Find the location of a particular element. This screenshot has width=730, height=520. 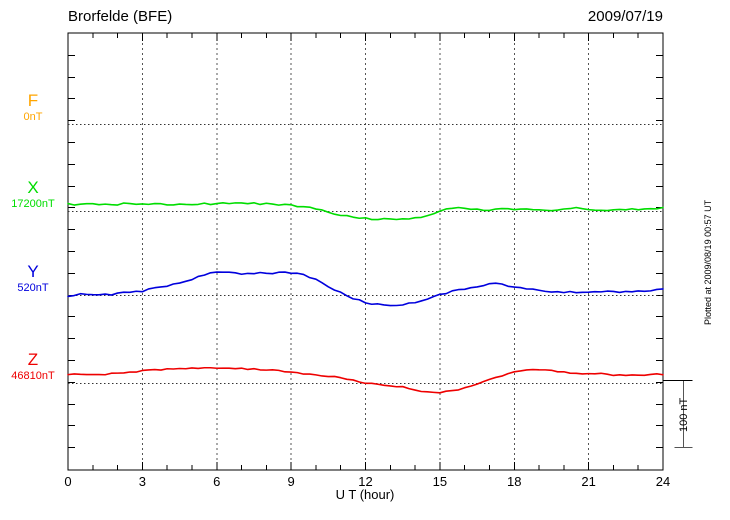

x-tick-label: 12 is located at coordinates (365, 481).